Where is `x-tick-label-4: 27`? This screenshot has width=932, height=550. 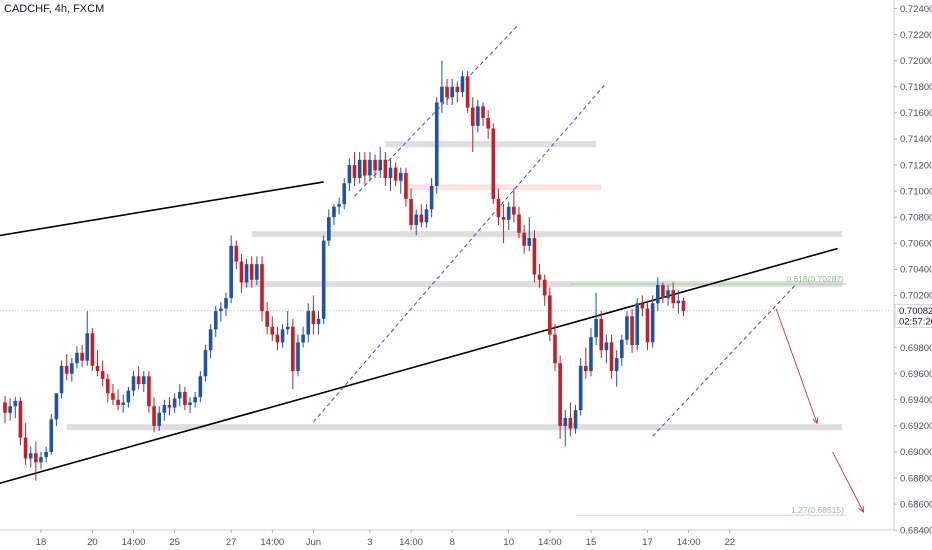
x-tick-label-4: 27 is located at coordinates (231, 542).